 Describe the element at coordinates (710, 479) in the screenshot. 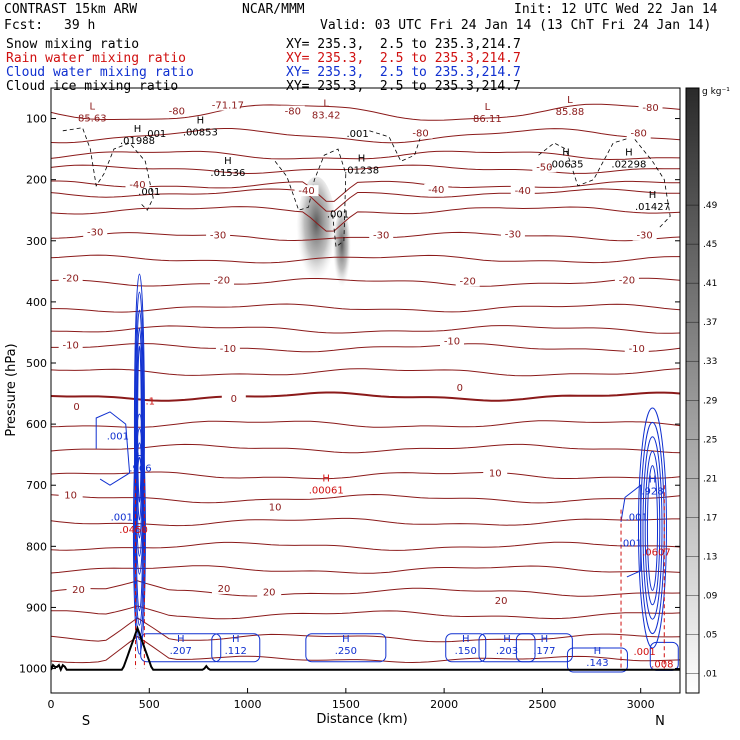

I see `colorbar-label: .21` at that location.